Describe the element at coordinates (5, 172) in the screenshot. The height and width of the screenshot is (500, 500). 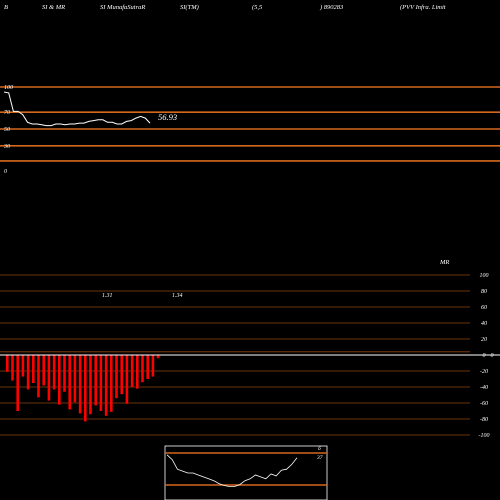
I see `rsi-tick-label: 0` at that location.